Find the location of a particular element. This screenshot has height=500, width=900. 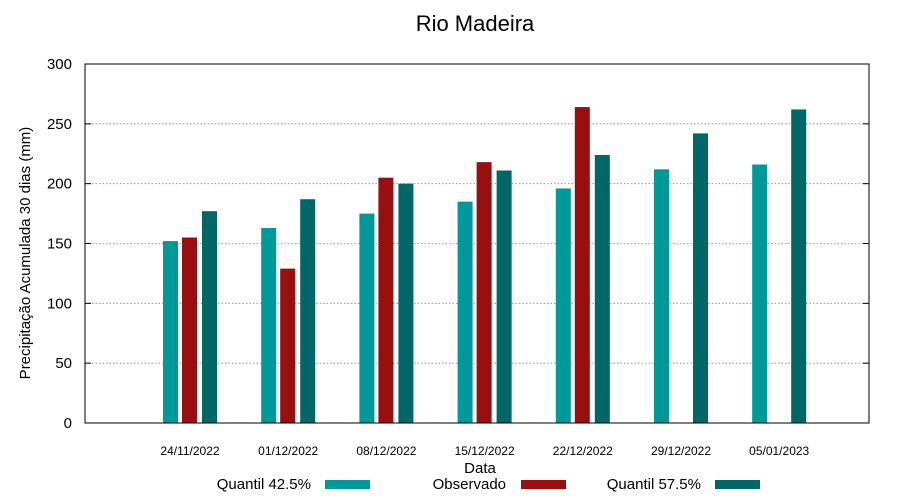

y-tick-label: 250 is located at coordinates (59, 124).